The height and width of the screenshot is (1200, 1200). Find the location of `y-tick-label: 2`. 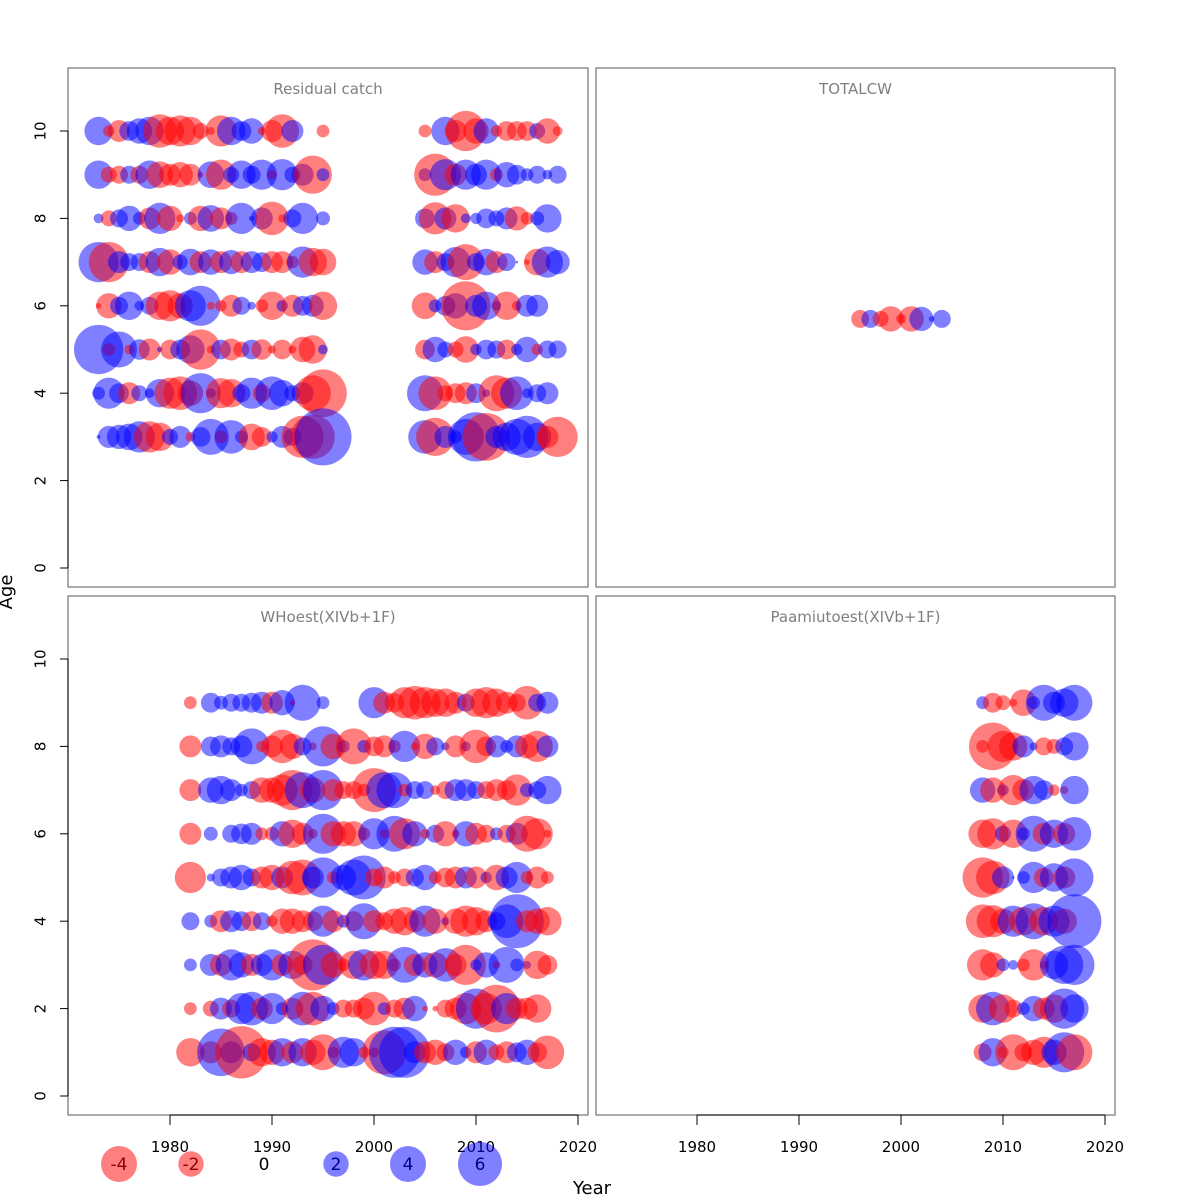

y-tick-label: 2 is located at coordinates (41, 1009).